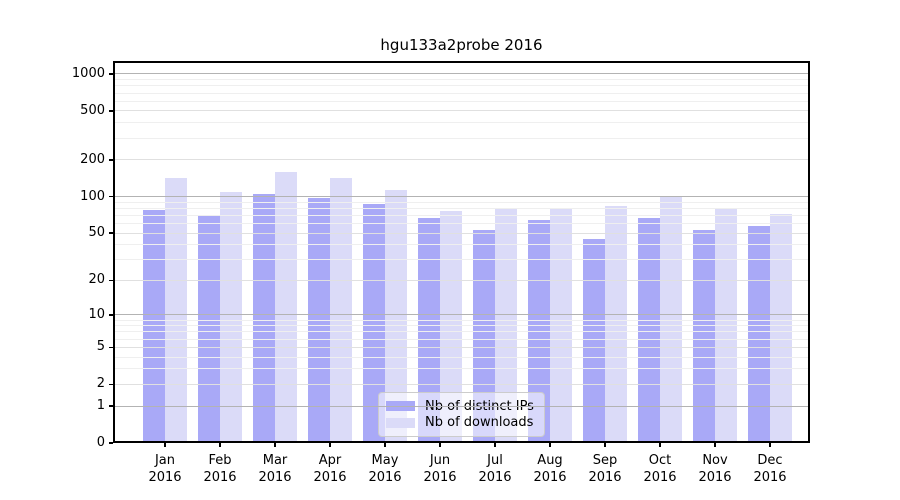 The width and height of the screenshot is (900, 500). I want to click on legend-swatch-downloads, so click(400, 422).